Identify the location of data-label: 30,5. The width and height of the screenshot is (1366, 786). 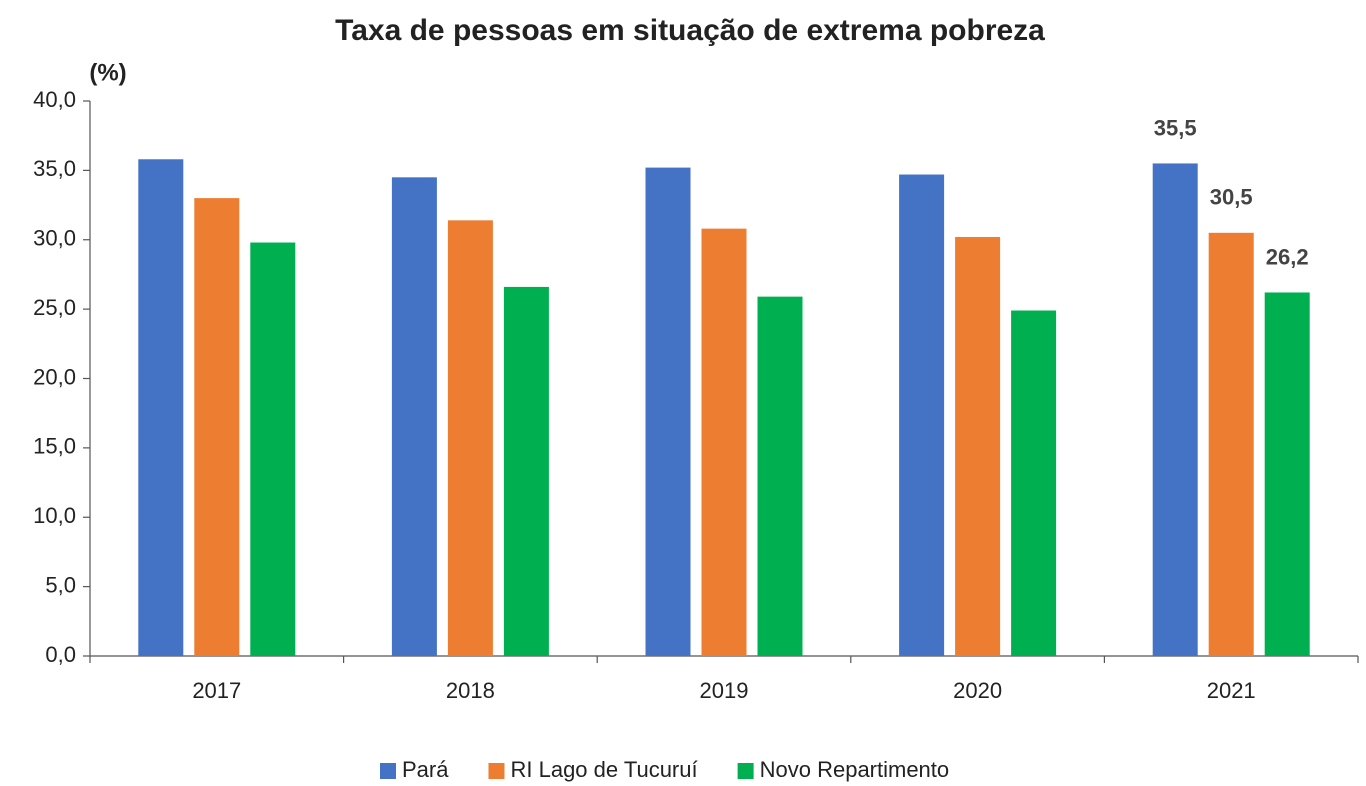
(1231, 197).